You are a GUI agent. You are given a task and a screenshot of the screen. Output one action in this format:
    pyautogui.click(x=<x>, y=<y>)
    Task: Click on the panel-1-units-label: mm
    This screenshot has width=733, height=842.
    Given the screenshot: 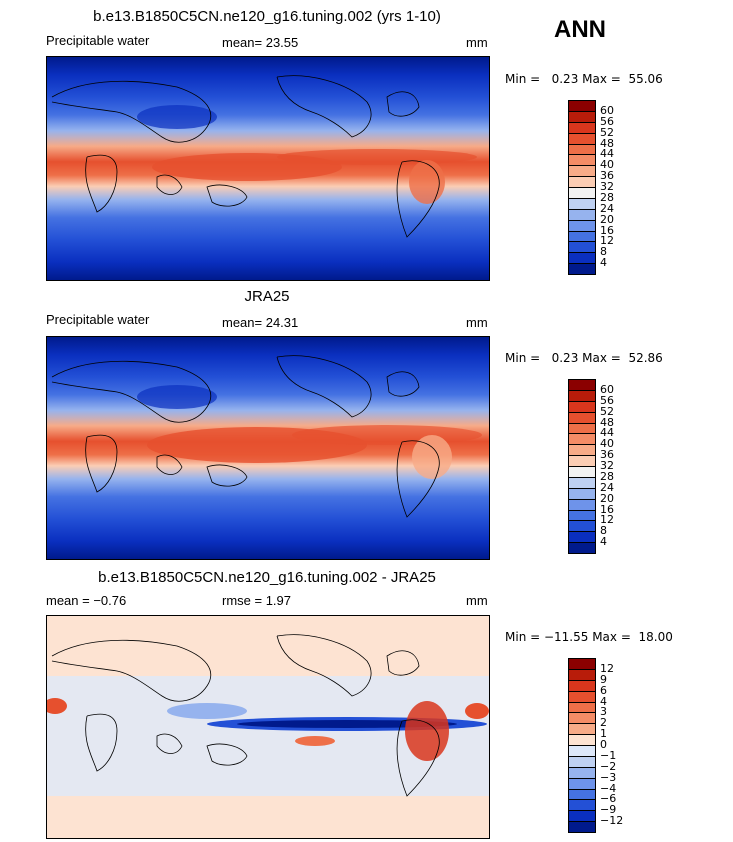 What is the action you would take?
    pyautogui.click(x=477, y=42)
    